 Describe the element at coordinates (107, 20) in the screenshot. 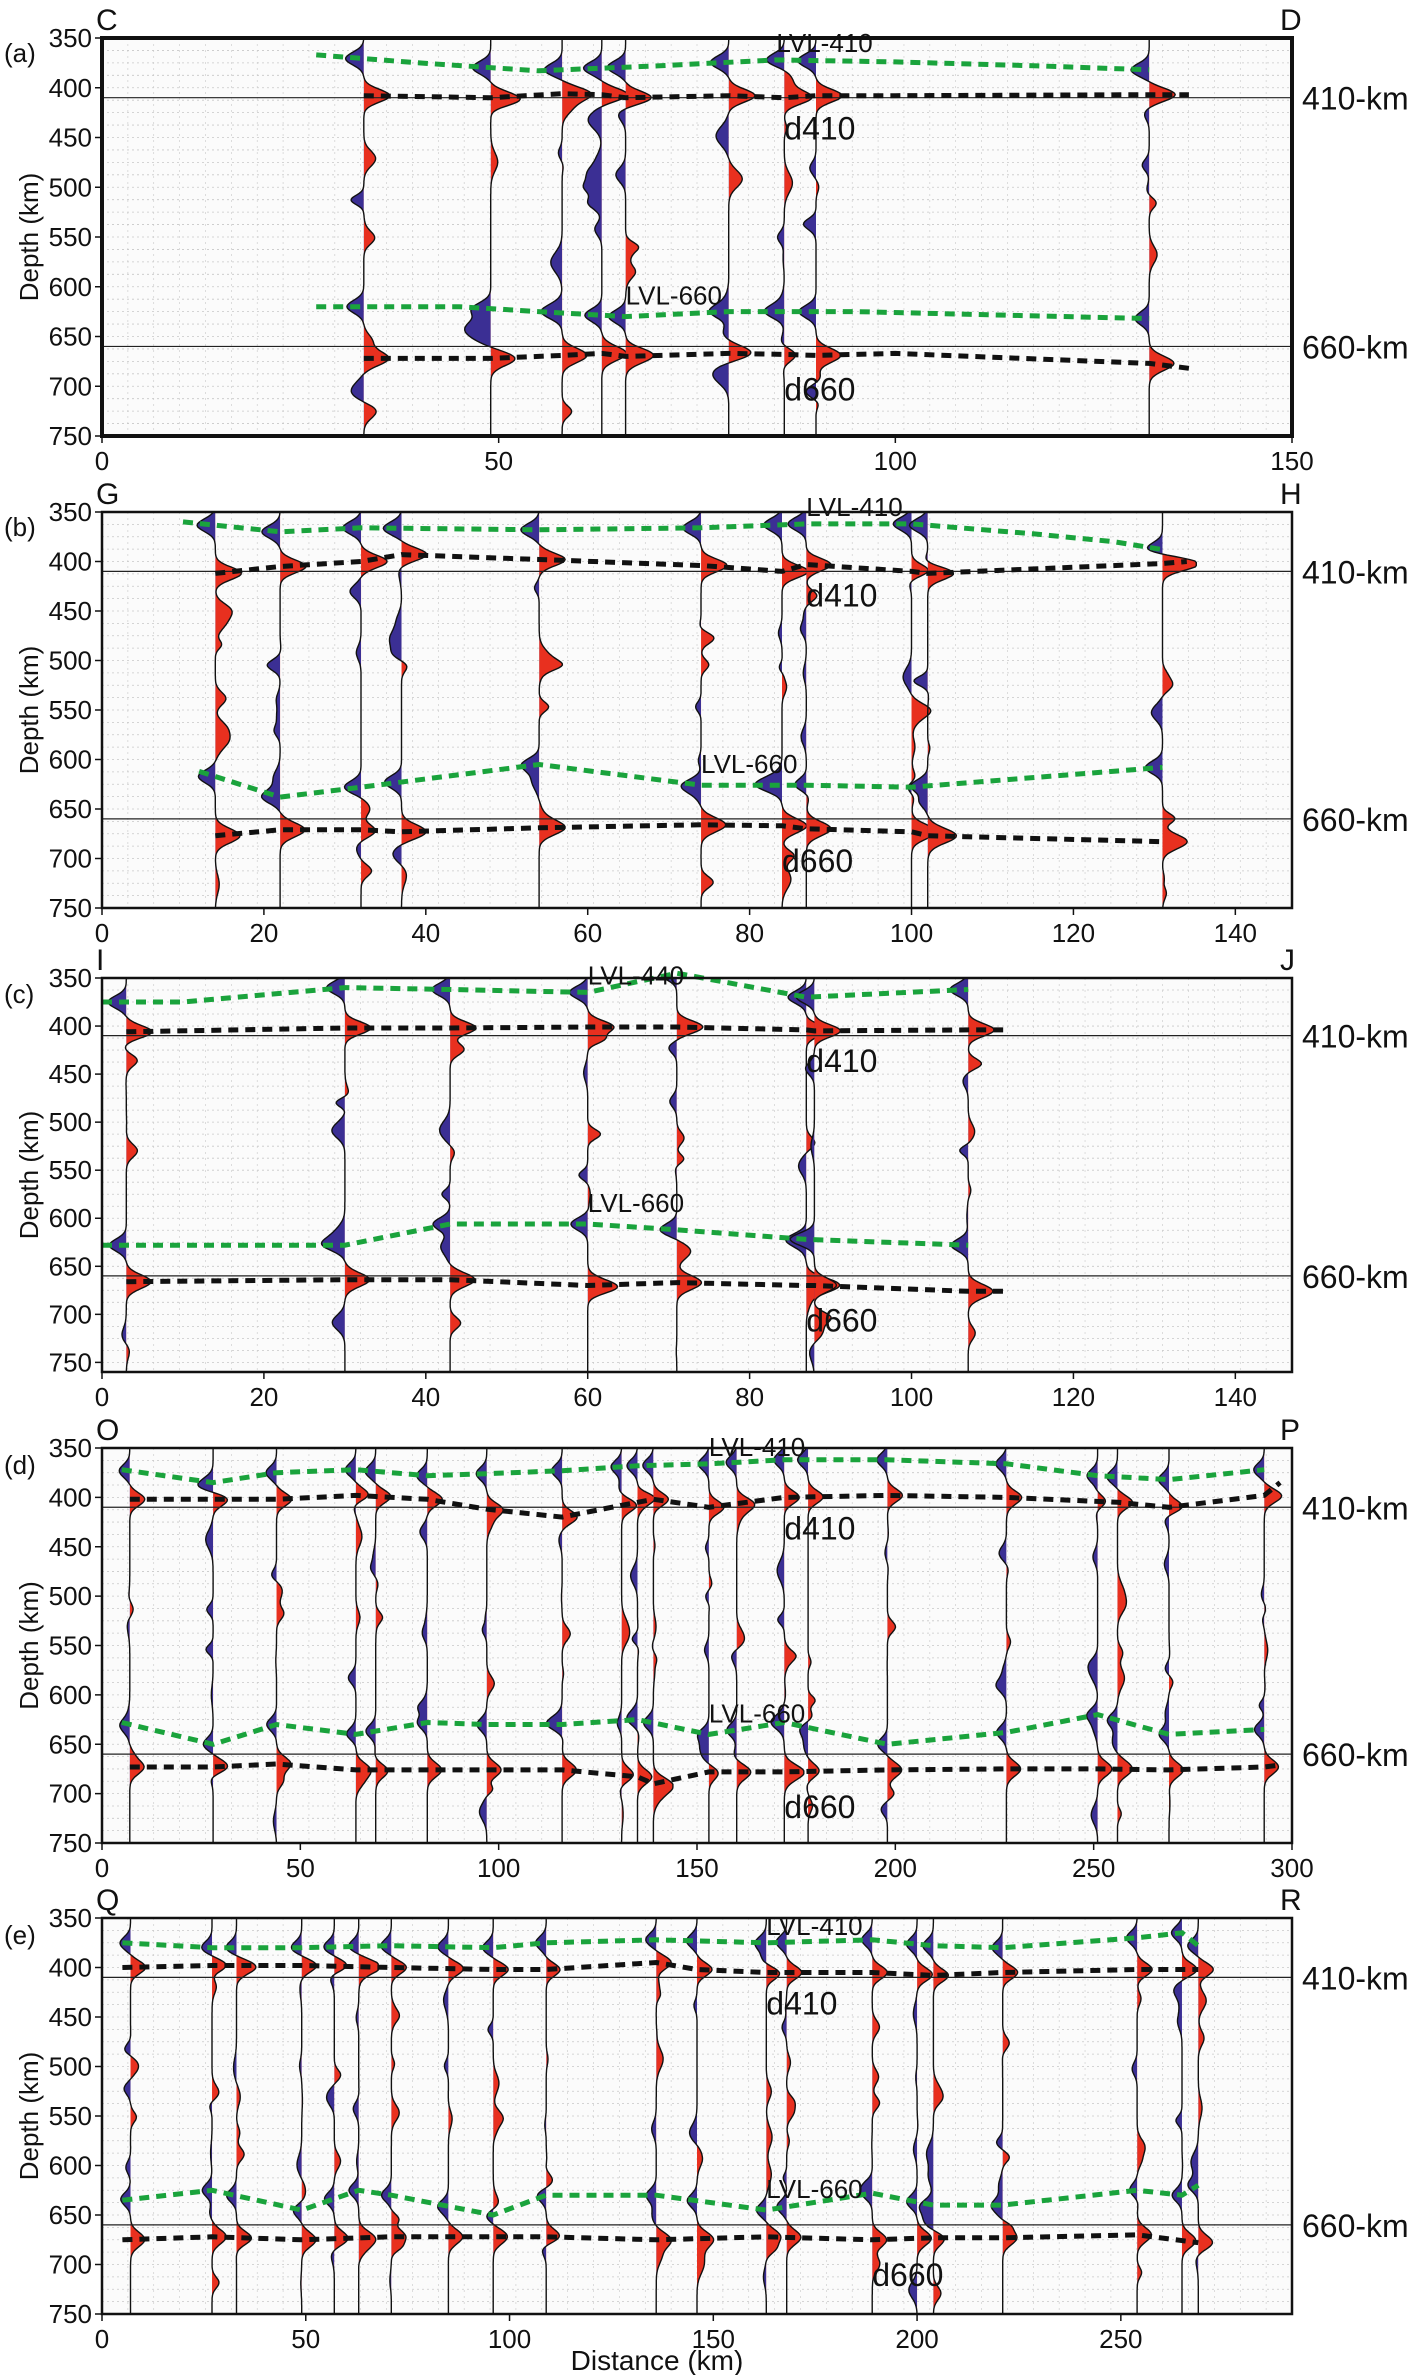

I see `profile-start-label: C` at that location.